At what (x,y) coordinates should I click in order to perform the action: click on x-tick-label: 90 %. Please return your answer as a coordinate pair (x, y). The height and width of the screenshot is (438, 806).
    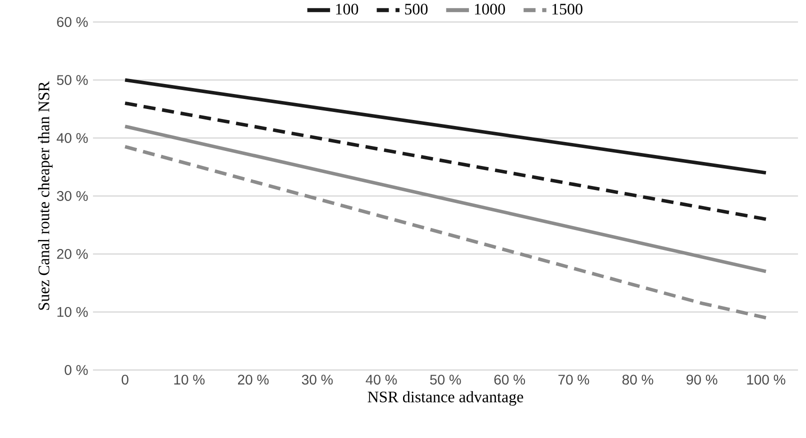
    Looking at the image, I should click on (702, 379).